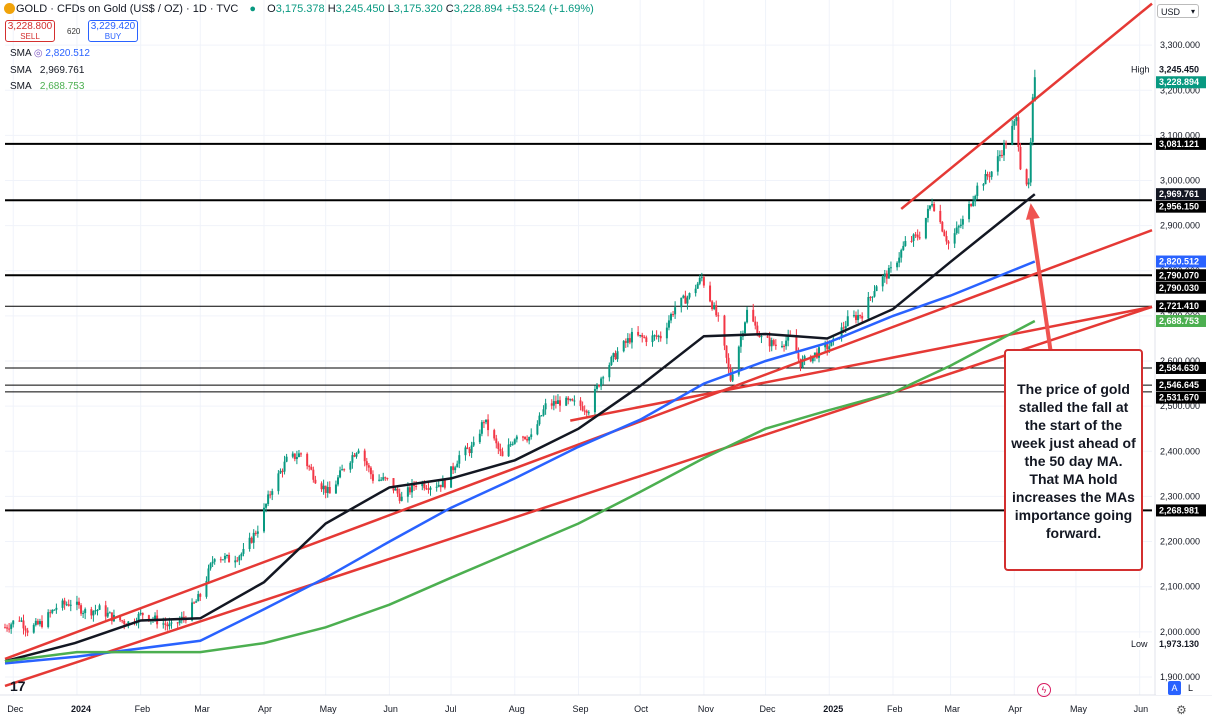 This screenshot has height=721, width=1212. Describe the element at coordinates (1179, 644) in the screenshot. I see `price-axis-label: 1,973.130` at that location.